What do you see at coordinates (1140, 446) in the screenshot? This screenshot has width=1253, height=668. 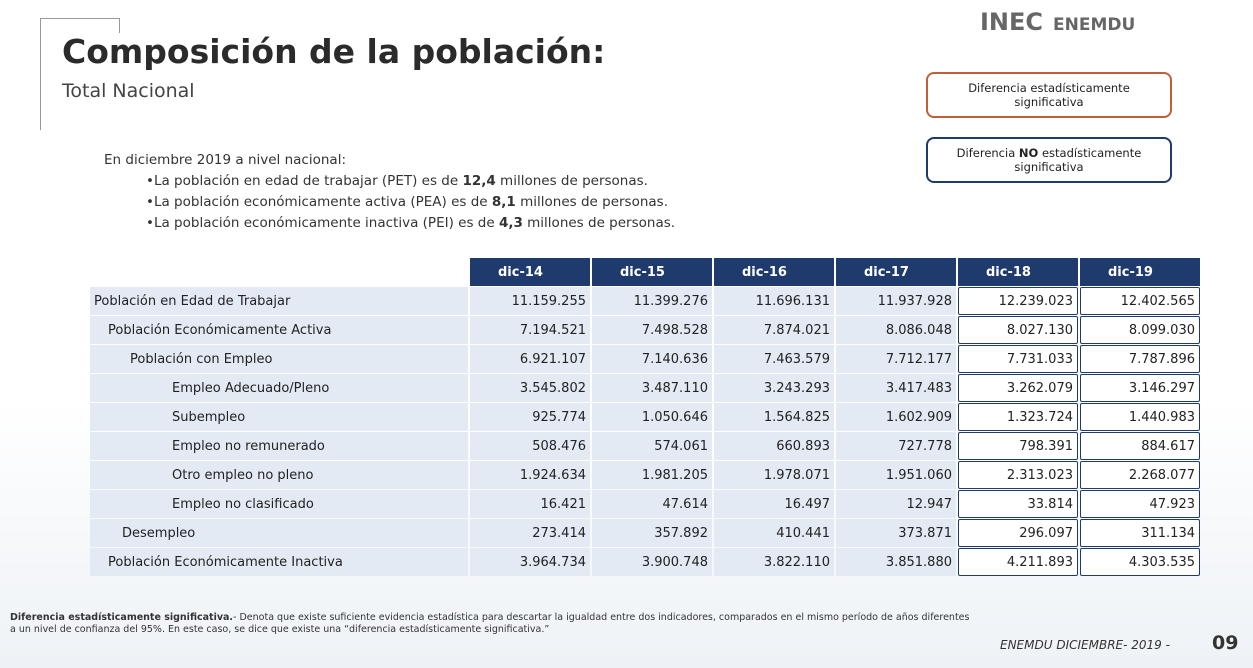 I see `cell: 884.617` at bounding box center [1140, 446].